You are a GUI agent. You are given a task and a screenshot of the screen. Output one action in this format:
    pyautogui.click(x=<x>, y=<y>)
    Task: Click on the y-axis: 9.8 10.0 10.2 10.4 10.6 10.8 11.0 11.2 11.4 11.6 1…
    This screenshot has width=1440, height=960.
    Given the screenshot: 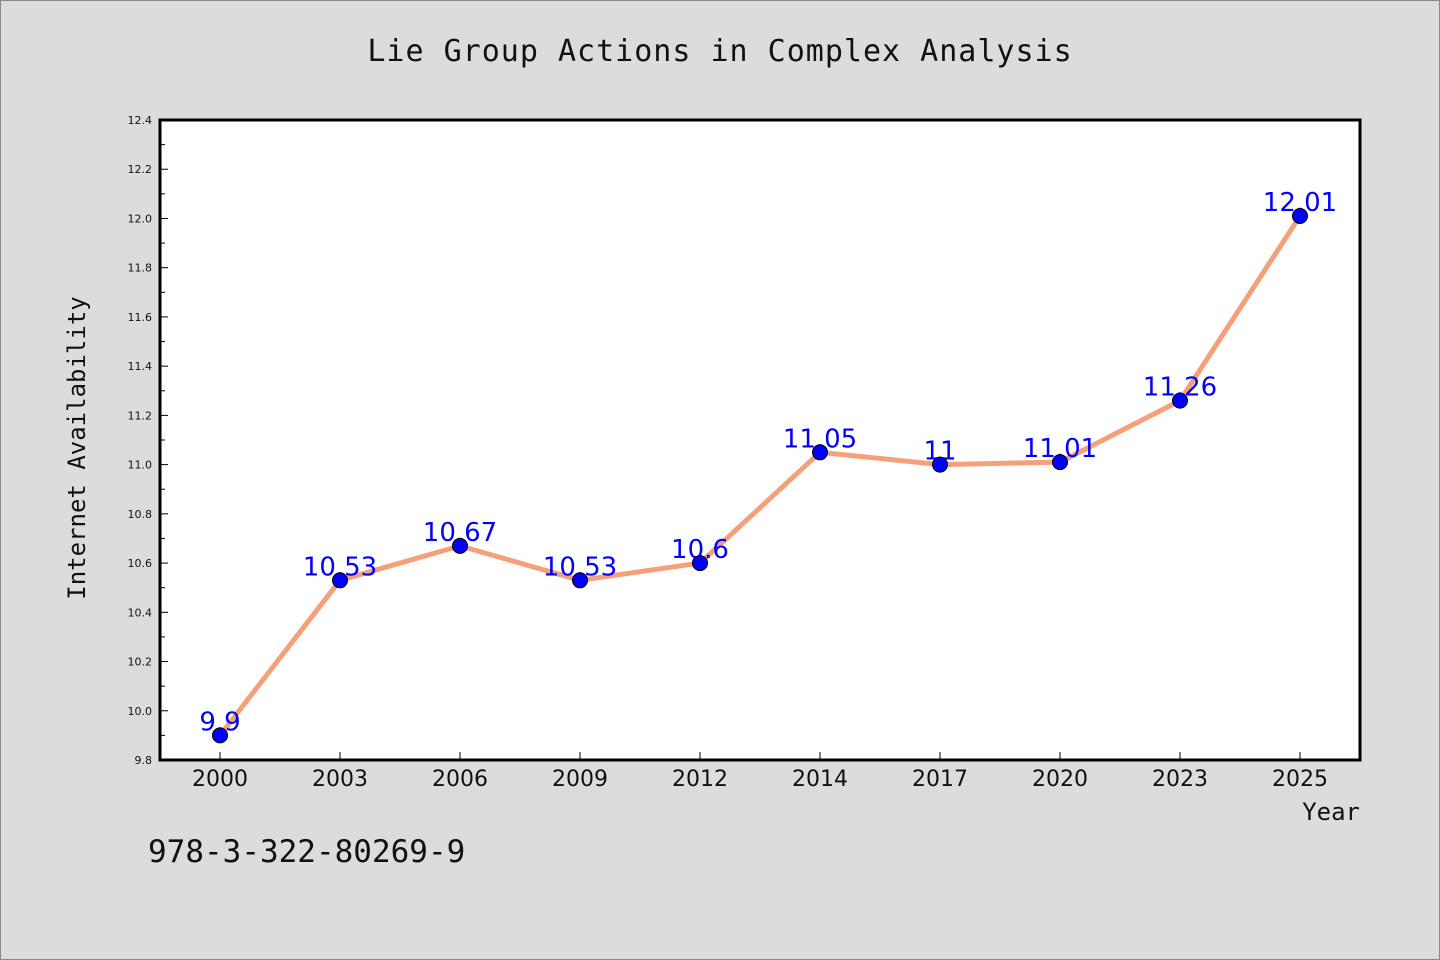 What is the action you would take?
    pyautogui.click(x=148, y=440)
    